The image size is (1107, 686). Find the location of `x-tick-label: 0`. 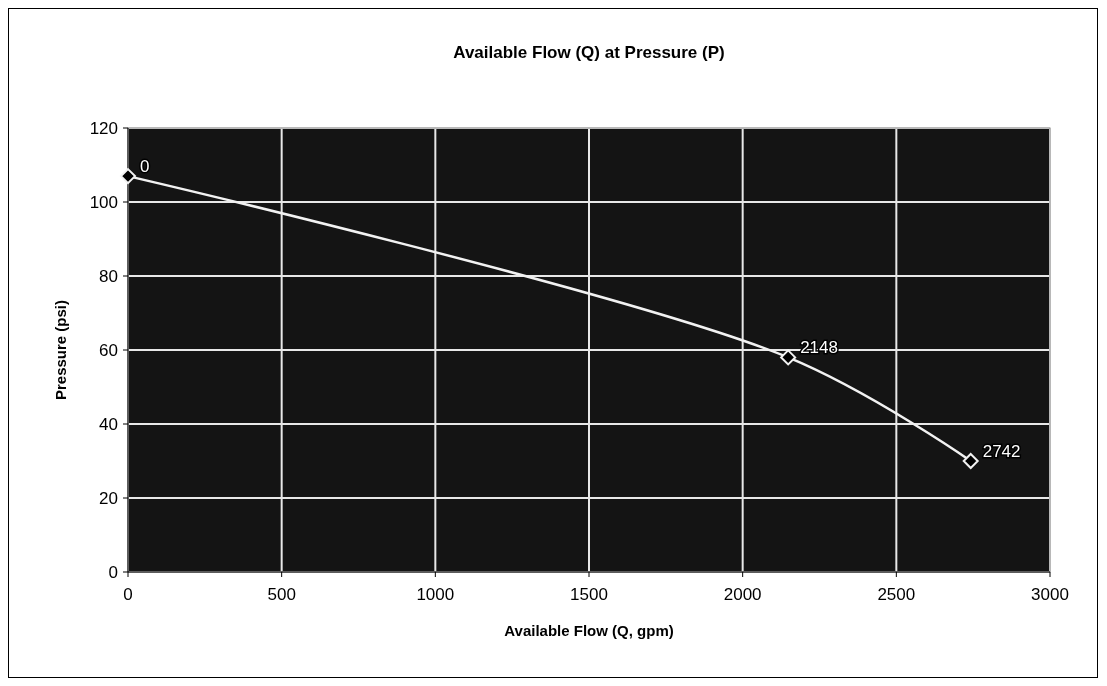

x-tick-label: 0 is located at coordinates (128, 594).